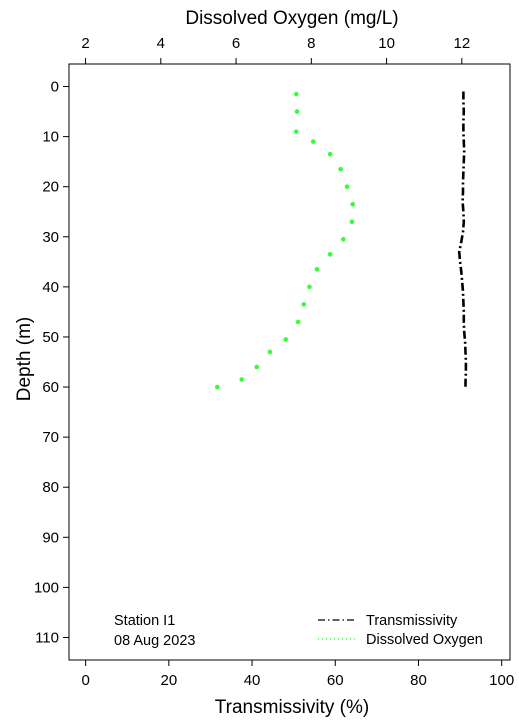  What do you see at coordinates (252, 680) in the screenshot?
I see `x-bottom-tick-label: 40` at bounding box center [252, 680].